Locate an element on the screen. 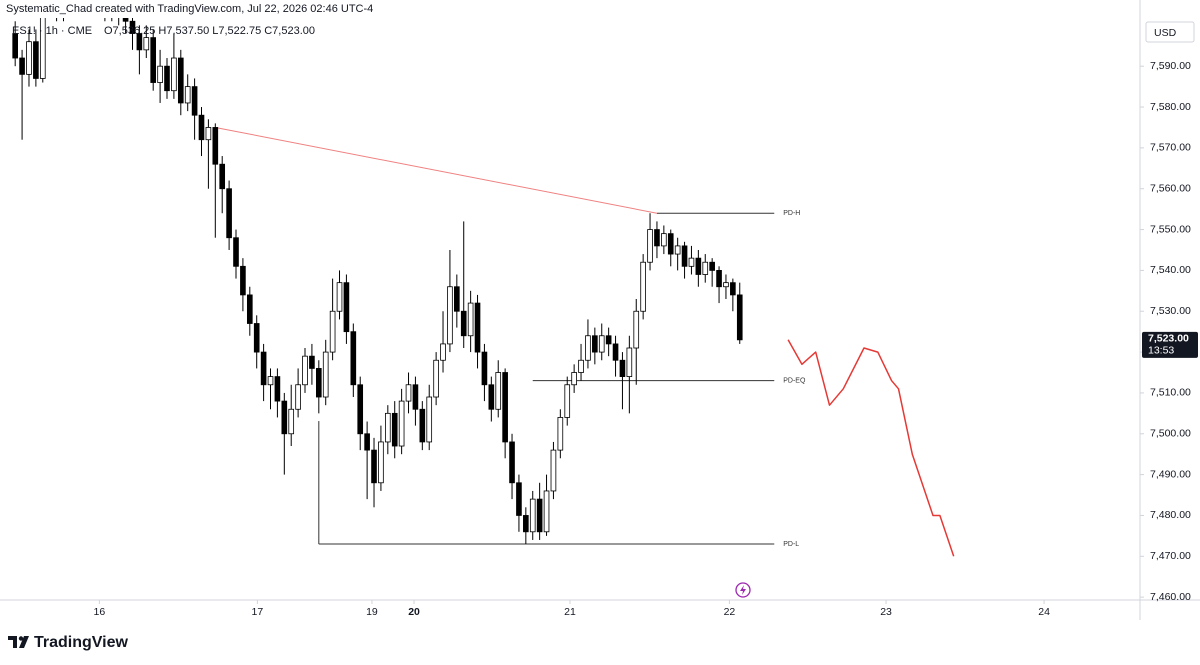 The image size is (1200, 665). ohlc-label: O7,536.25 H7,537.50 L7,522.75 C7,523.00 is located at coordinates (209, 31).